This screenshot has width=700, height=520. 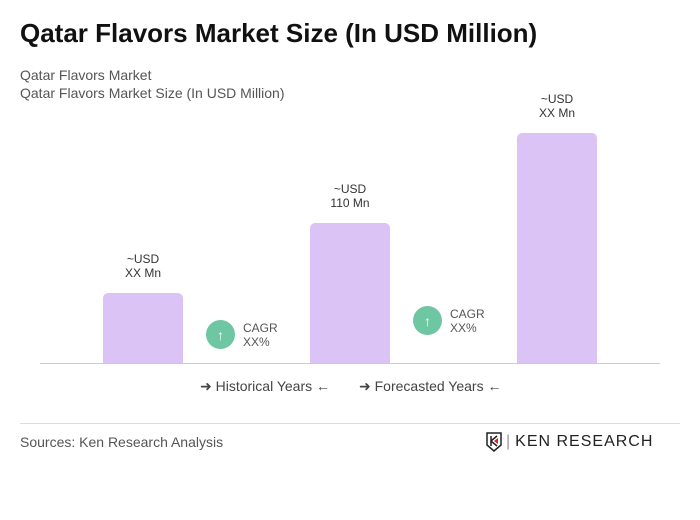 I want to click on cagr-badge-forecast: ↑ CAGR XX%, so click(x=449, y=320).